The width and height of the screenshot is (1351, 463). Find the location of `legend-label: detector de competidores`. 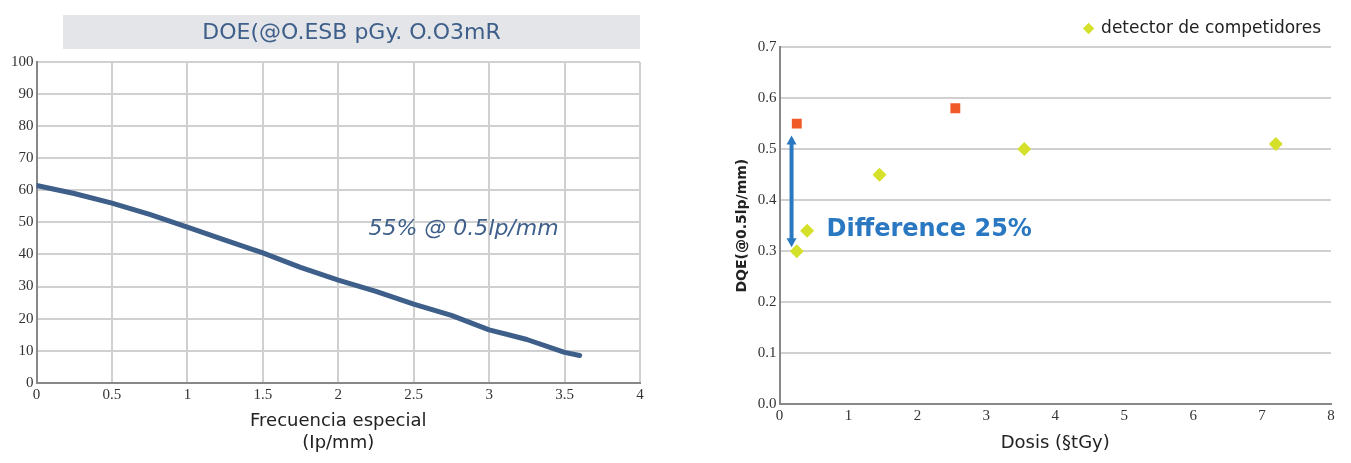

legend-label: detector de competidores is located at coordinates (1211, 26).